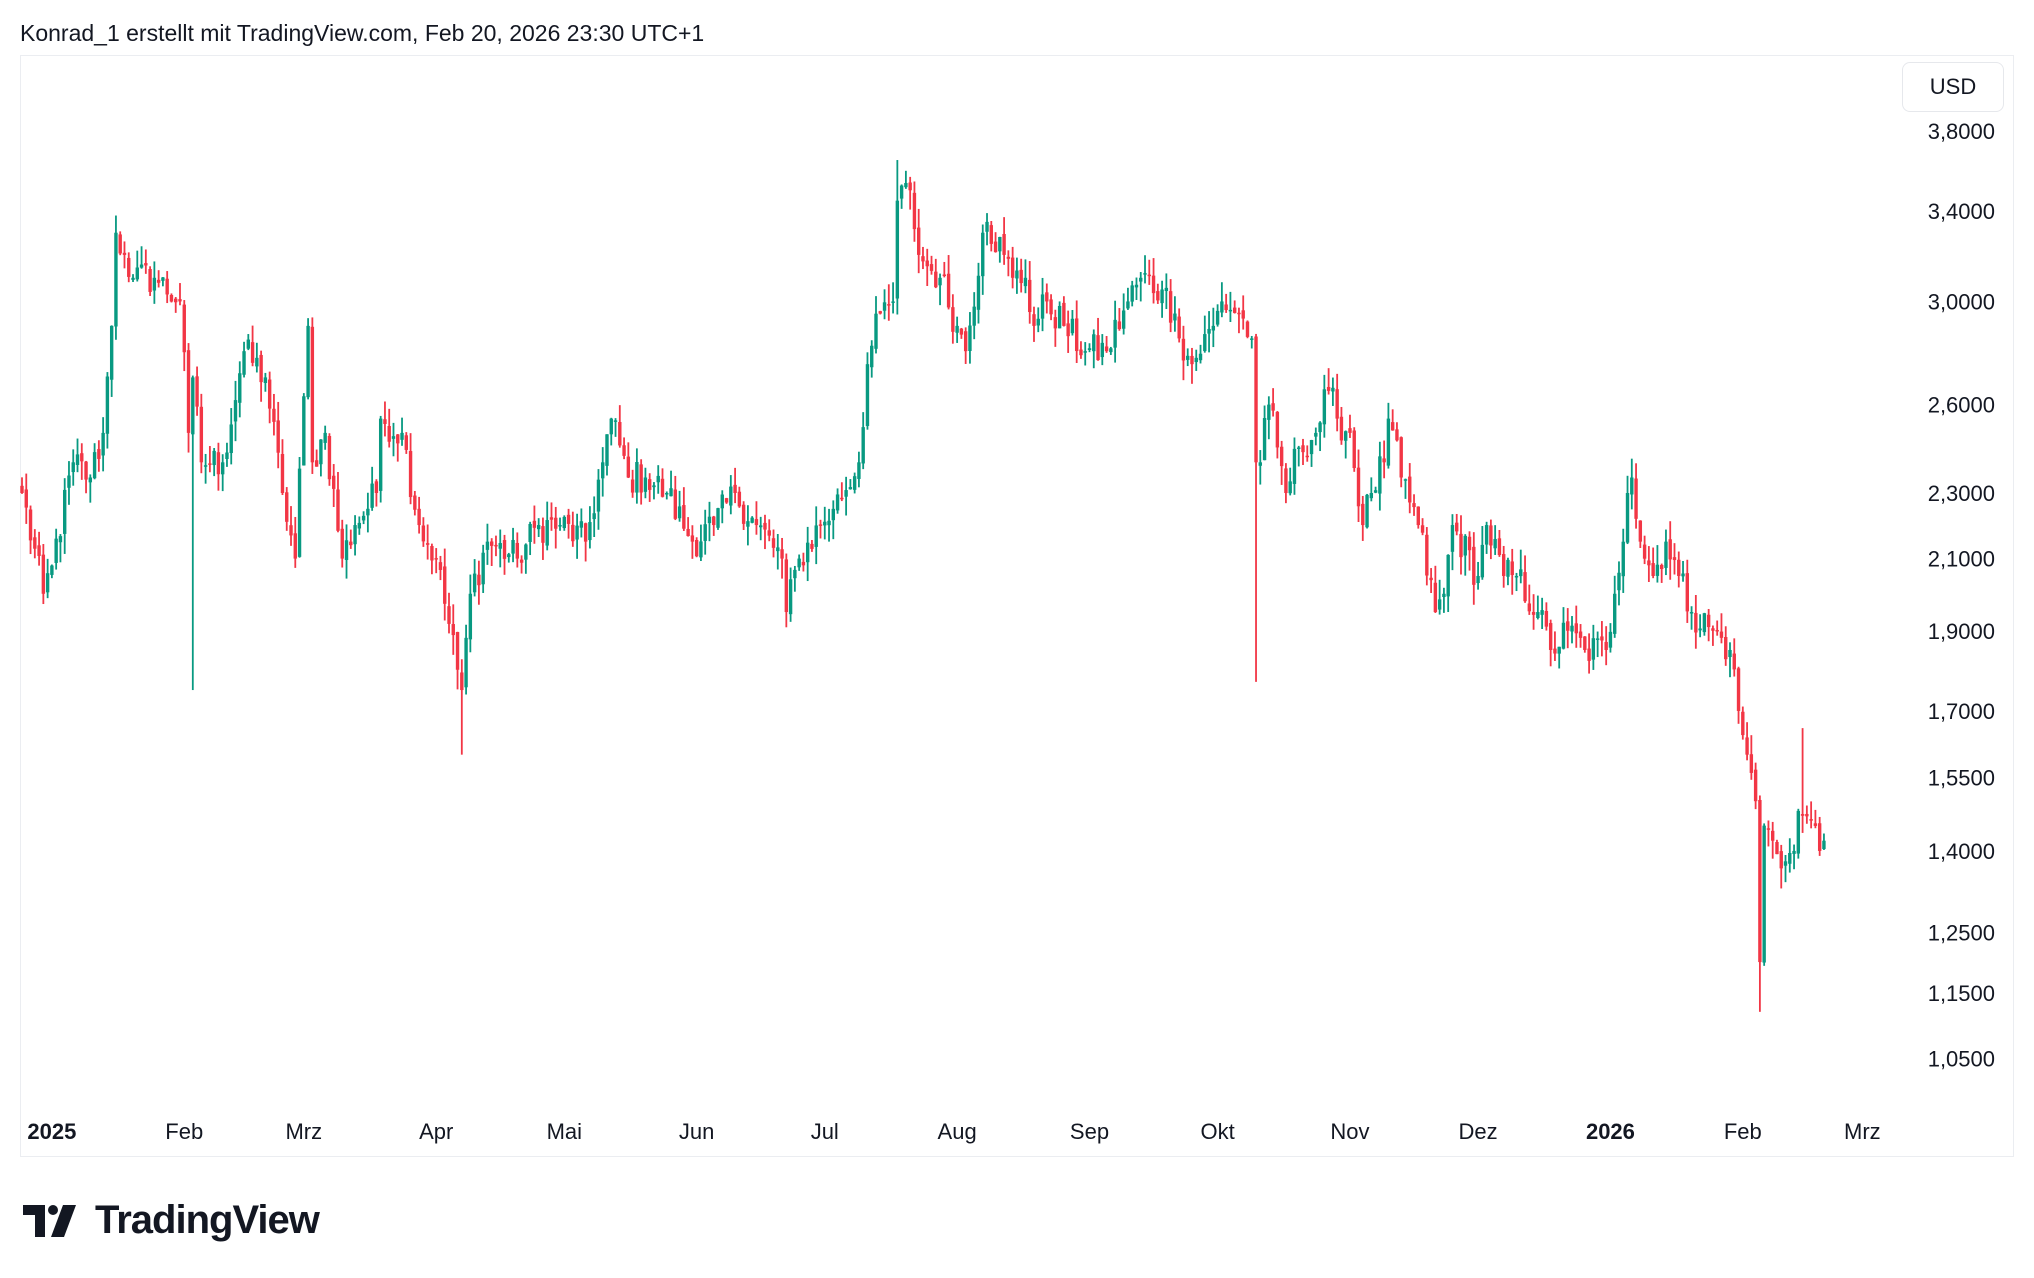 This screenshot has height=1278, width=2034. What do you see at coordinates (51, 1131) in the screenshot?
I see `x-tick-label: 2025` at bounding box center [51, 1131].